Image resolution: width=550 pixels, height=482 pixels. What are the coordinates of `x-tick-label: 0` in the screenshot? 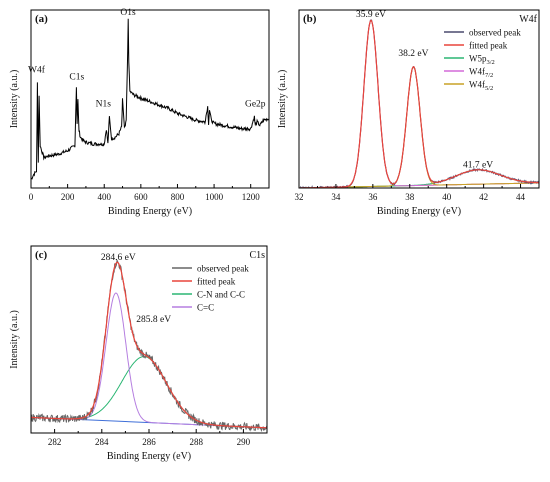 It's located at (31, 197).